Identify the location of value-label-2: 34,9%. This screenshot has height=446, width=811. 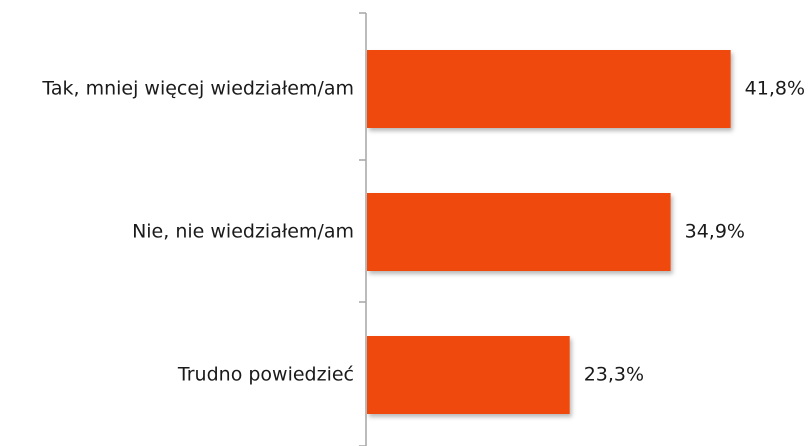
(715, 232).